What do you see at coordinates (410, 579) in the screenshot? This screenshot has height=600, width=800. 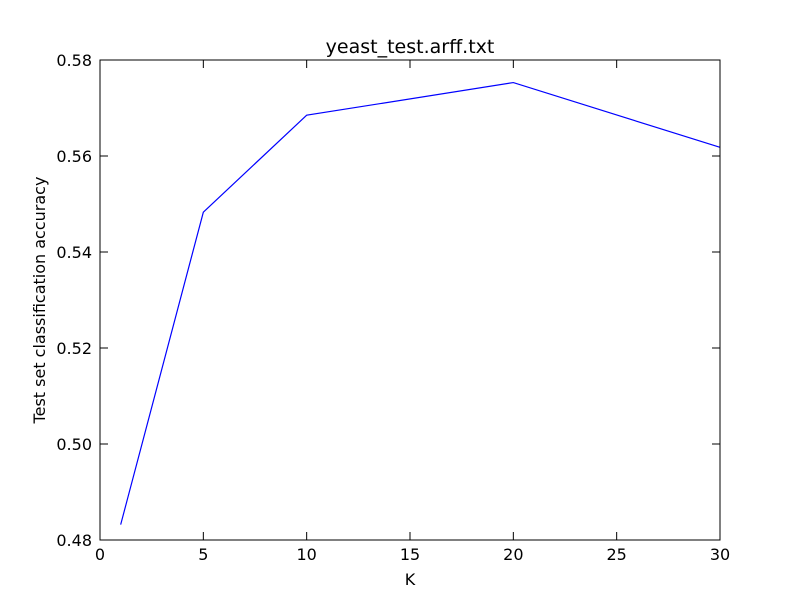 I see `x-axis-label: K` at bounding box center [410, 579].